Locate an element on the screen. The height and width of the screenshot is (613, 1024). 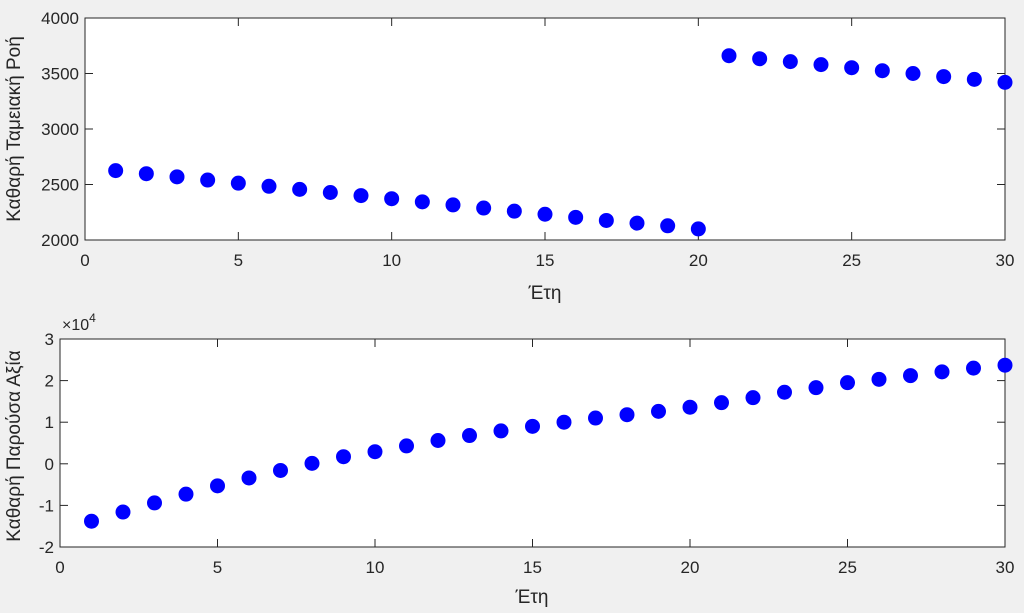
y-axis-label-top: Καθαρή Ταμειακή Ροή is located at coordinates (14, 129).